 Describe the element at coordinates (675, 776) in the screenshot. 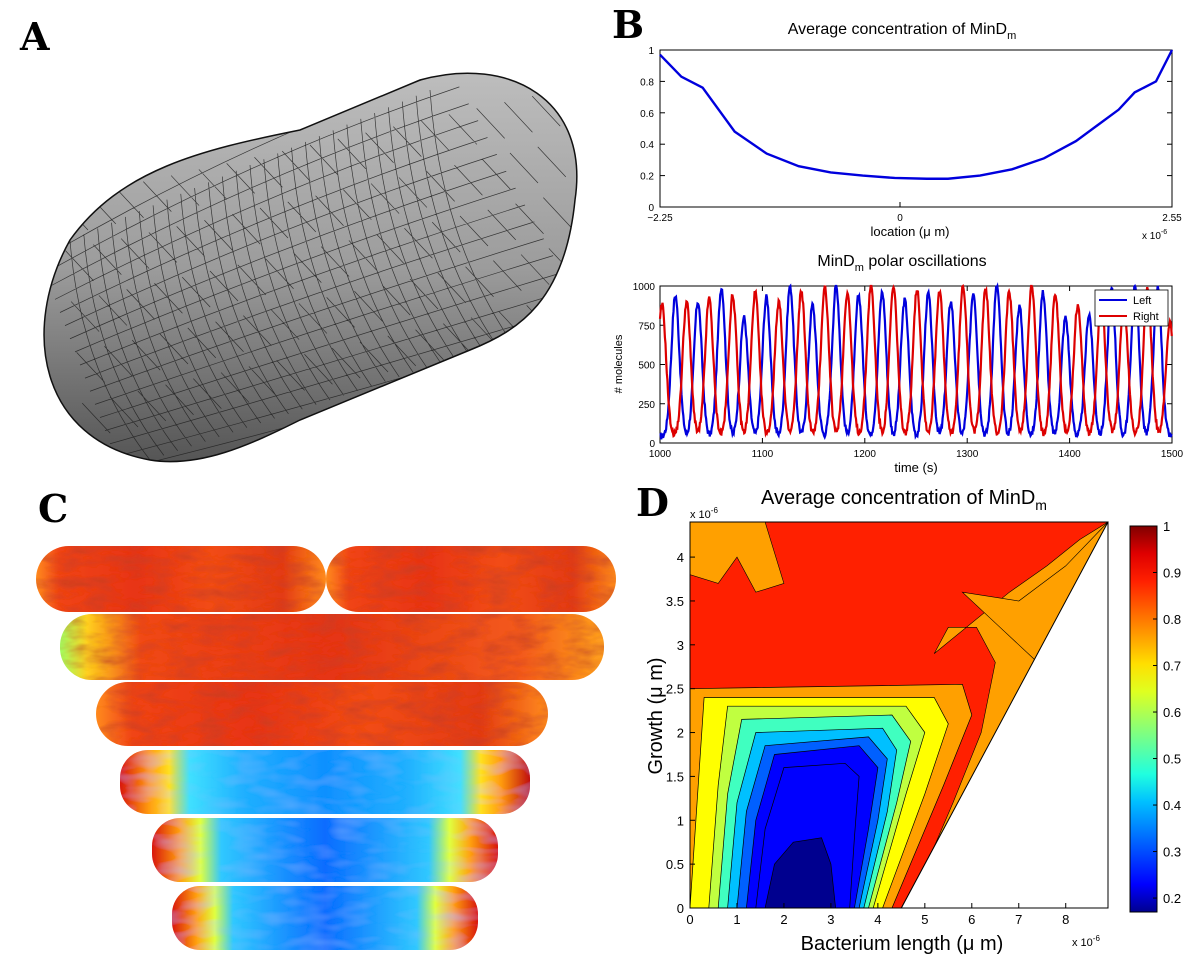

I see `contour-y-tick-label: 1.5` at that location.